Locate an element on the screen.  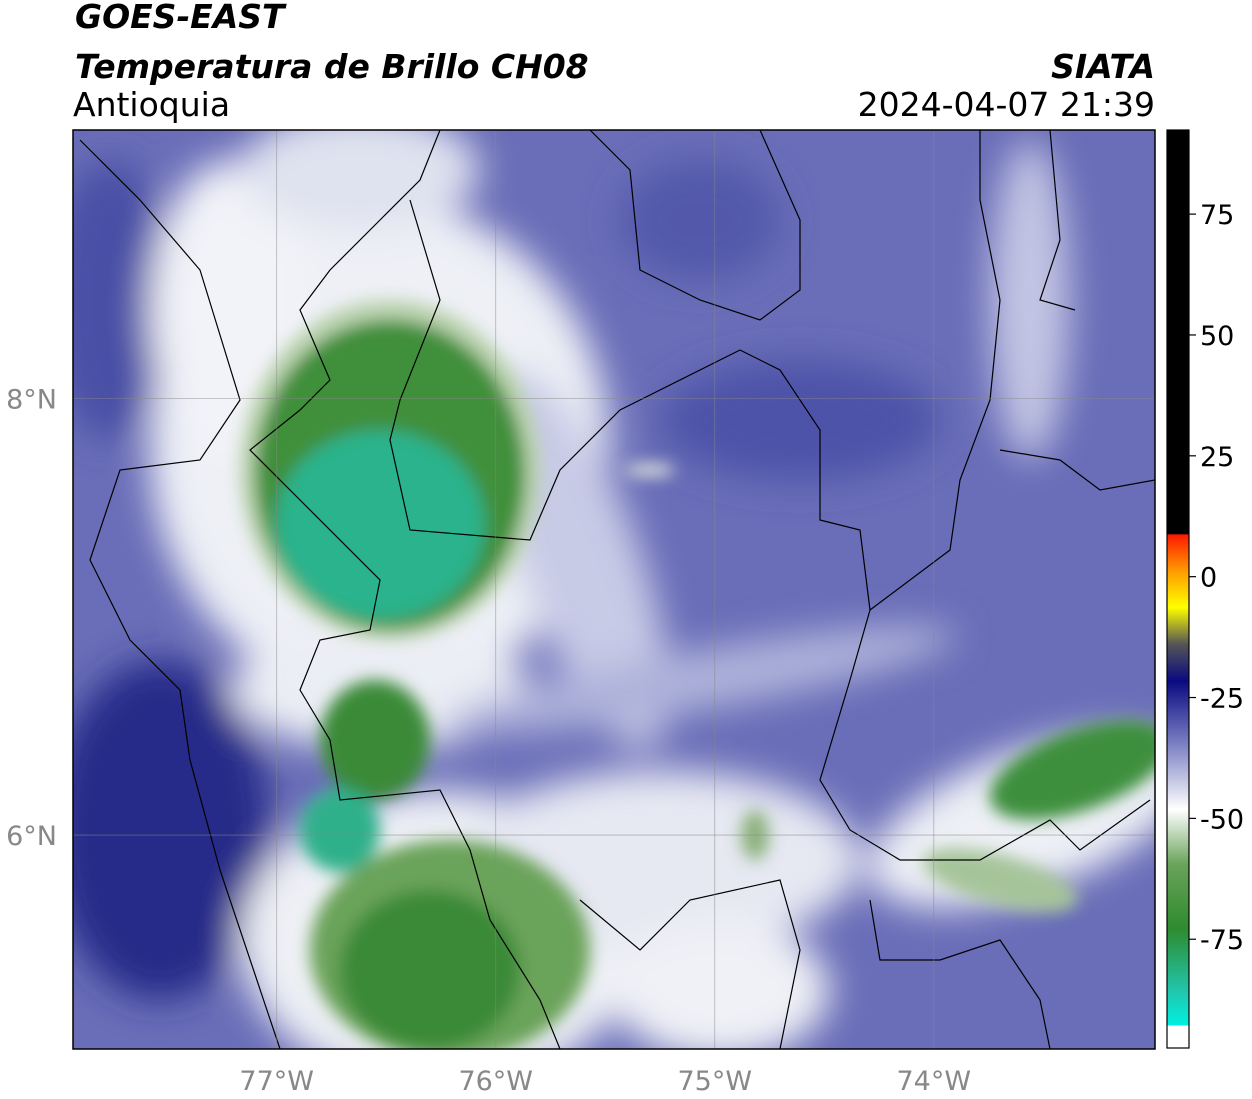
title: GOES-EAST is located at coordinates (181, 18).